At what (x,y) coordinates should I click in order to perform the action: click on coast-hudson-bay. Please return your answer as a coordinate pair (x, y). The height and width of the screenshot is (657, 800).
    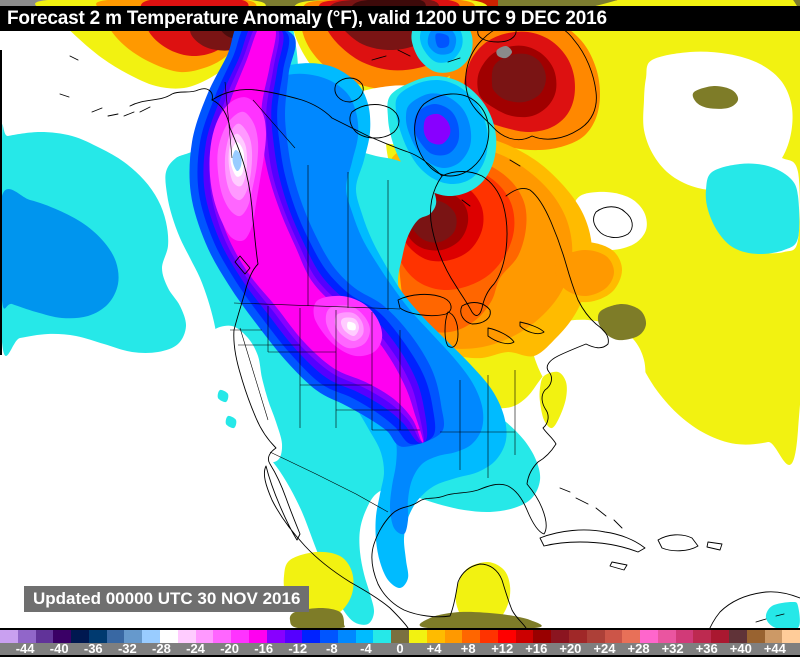
    Looking at the image, I should click on (469, 243).